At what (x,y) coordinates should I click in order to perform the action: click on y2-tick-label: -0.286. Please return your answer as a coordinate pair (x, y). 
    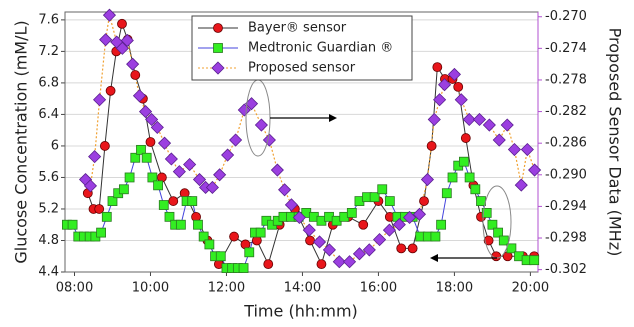
    Looking at the image, I should click on (566, 143).